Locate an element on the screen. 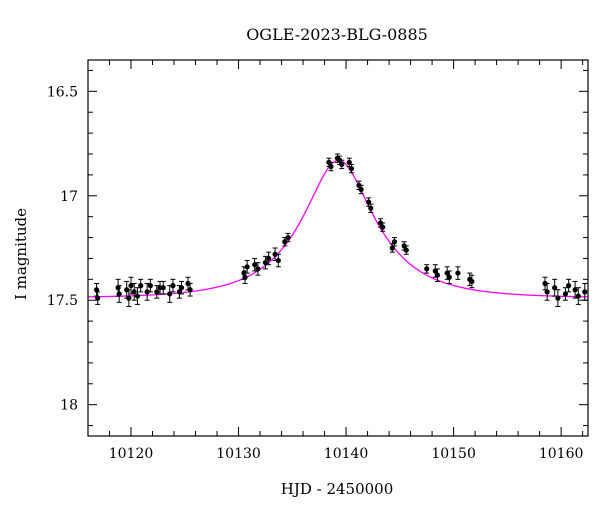 This screenshot has height=512, width=600. y-tick-label: 16.5 is located at coordinates (62, 92).